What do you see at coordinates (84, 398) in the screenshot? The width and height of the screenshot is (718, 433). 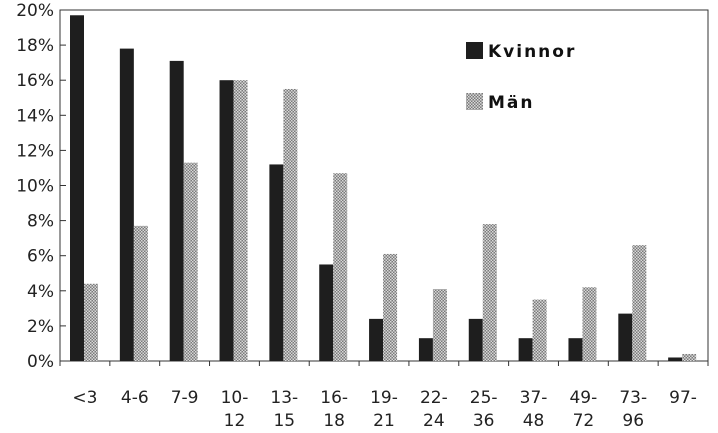 I see `x-tick-label: <3` at bounding box center [84, 398].